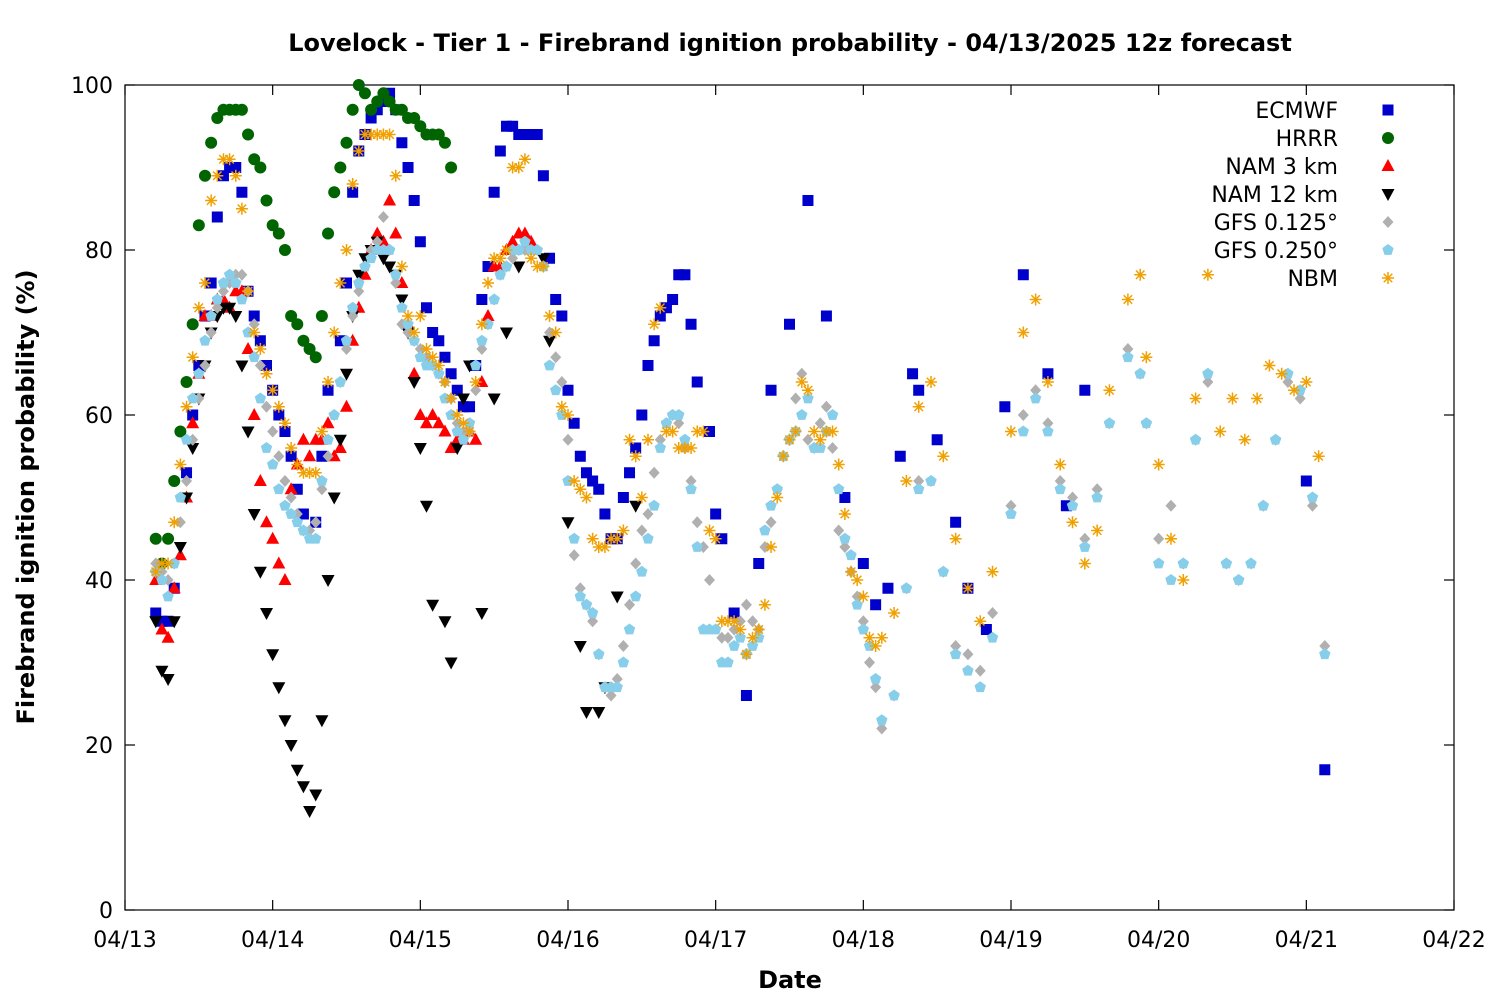  I want to click on legend-label-gfs-0-250: GFS 0.250°, so click(1276, 251).